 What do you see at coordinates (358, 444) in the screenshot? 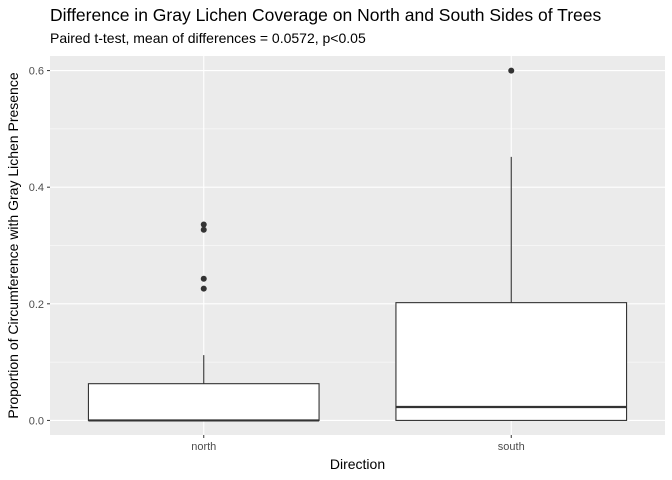
I see `x-axis: north south` at bounding box center [358, 444].